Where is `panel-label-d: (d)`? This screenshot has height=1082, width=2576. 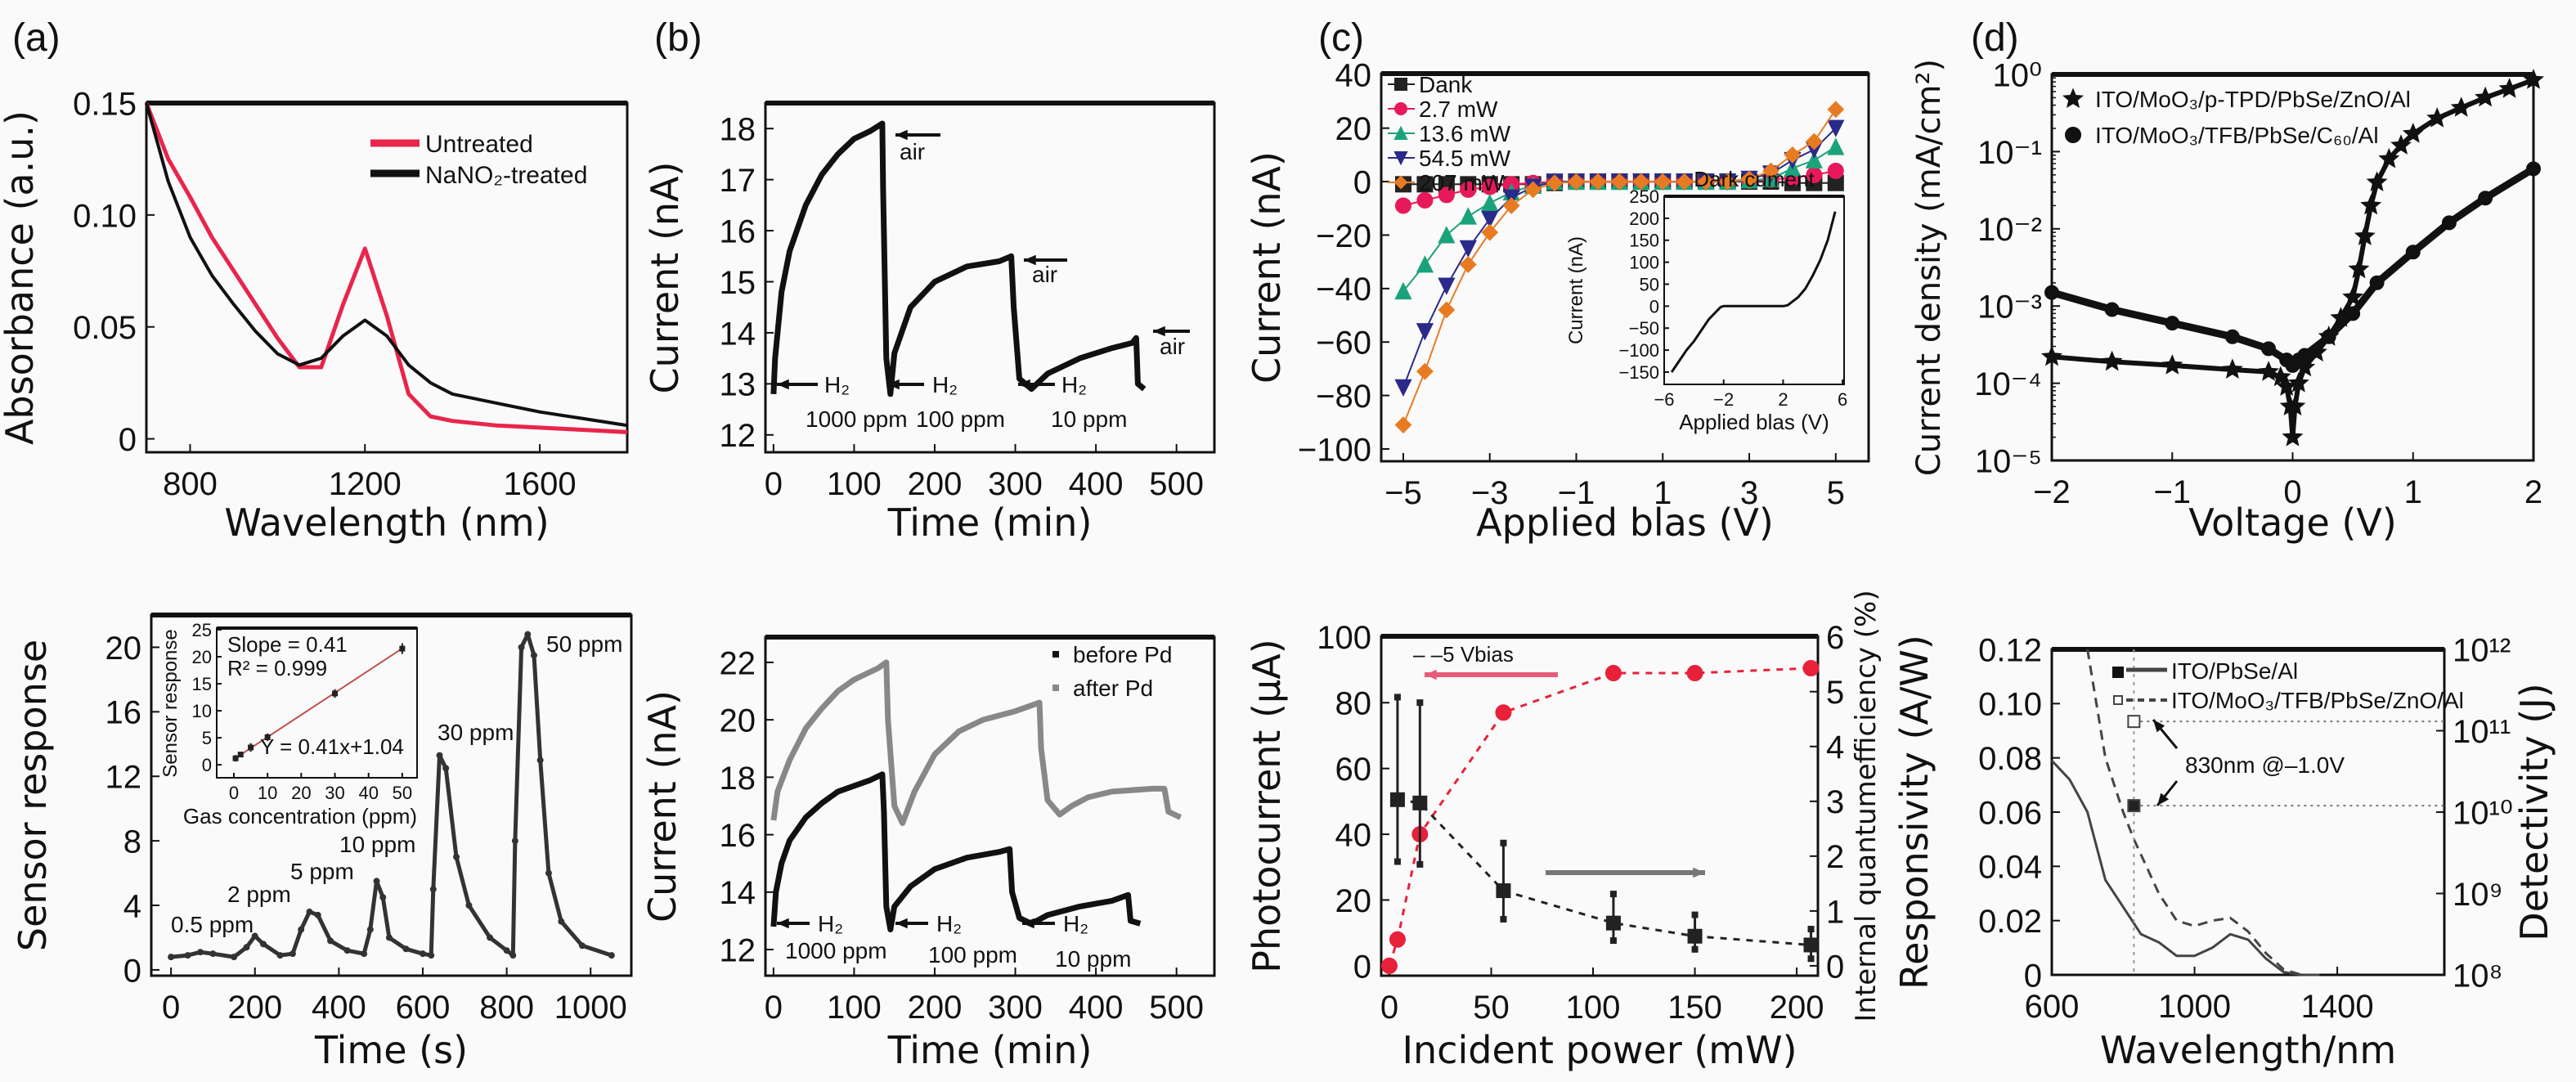 panel-label-d: (d) is located at coordinates (1995, 38).